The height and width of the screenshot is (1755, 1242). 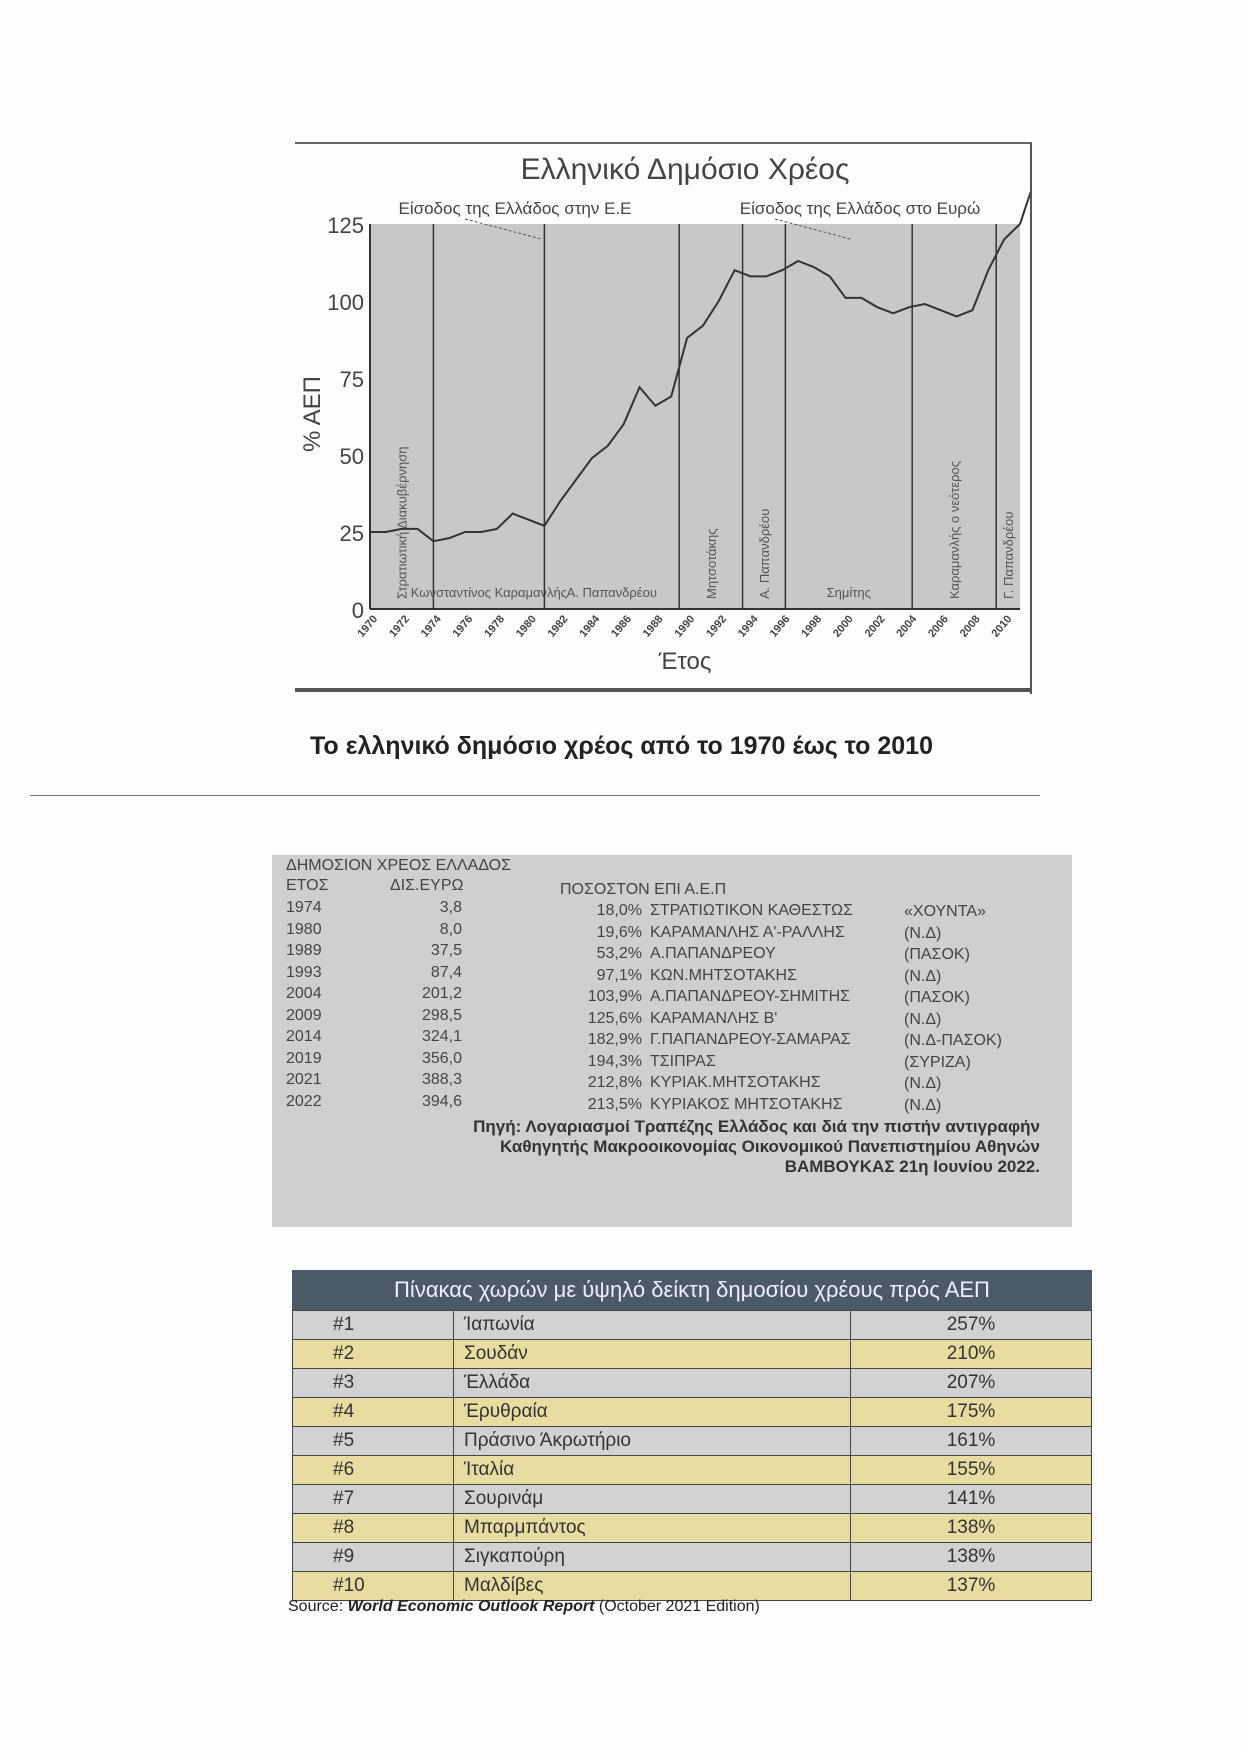 What do you see at coordinates (937, 1062) in the screenshot?
I see `cell-party: (ΣΥΡΙΖΑ)` at bounding box center [937, 1062].